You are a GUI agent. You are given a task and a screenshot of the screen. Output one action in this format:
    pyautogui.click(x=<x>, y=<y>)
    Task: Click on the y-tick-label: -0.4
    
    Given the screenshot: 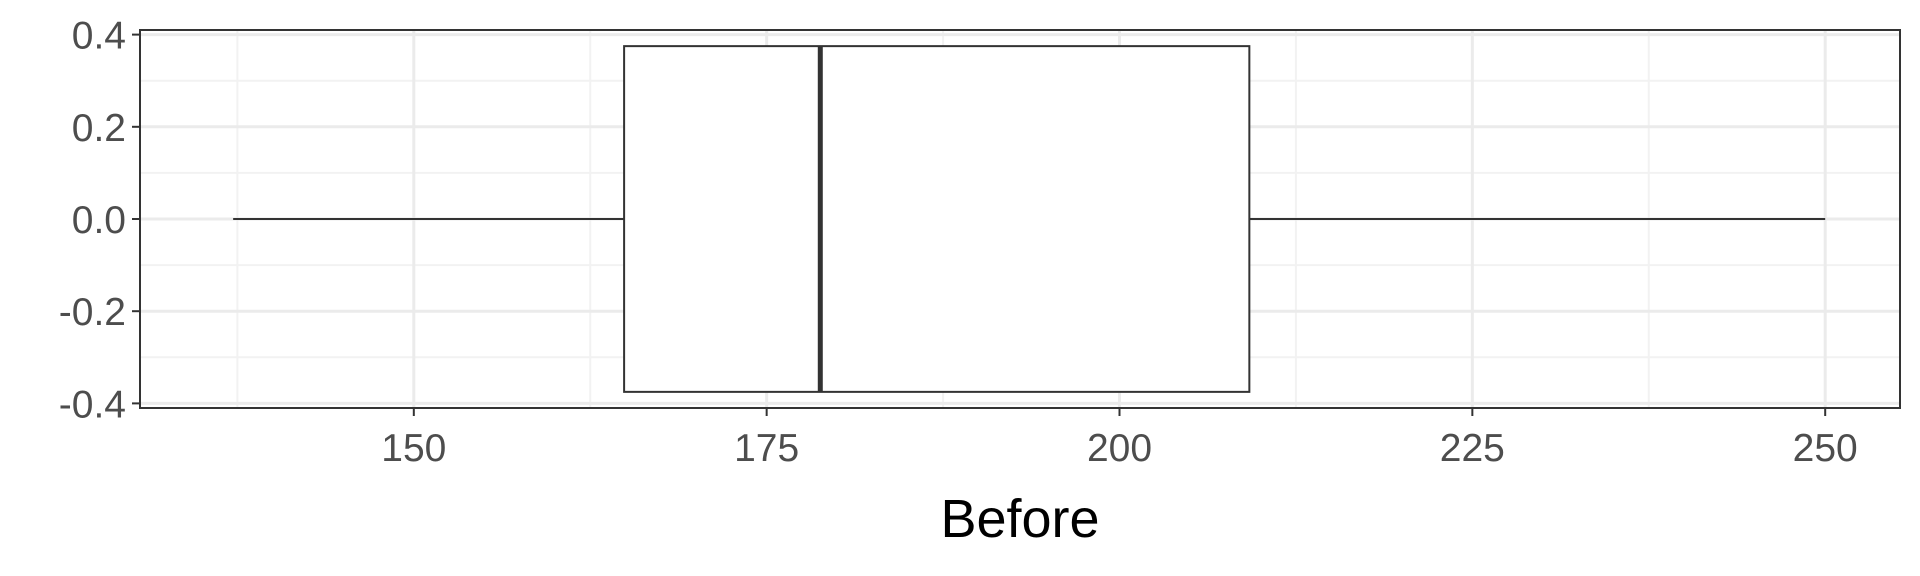 What is the action you would take?
    pyautogui.click(x=92, y=404)
    